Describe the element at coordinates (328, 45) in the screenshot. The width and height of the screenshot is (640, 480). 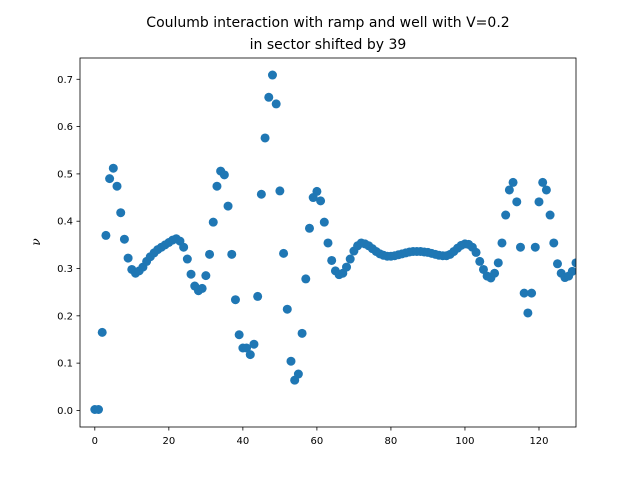
I see `chart-title-line-2: in sector shifted by 39` at that location.